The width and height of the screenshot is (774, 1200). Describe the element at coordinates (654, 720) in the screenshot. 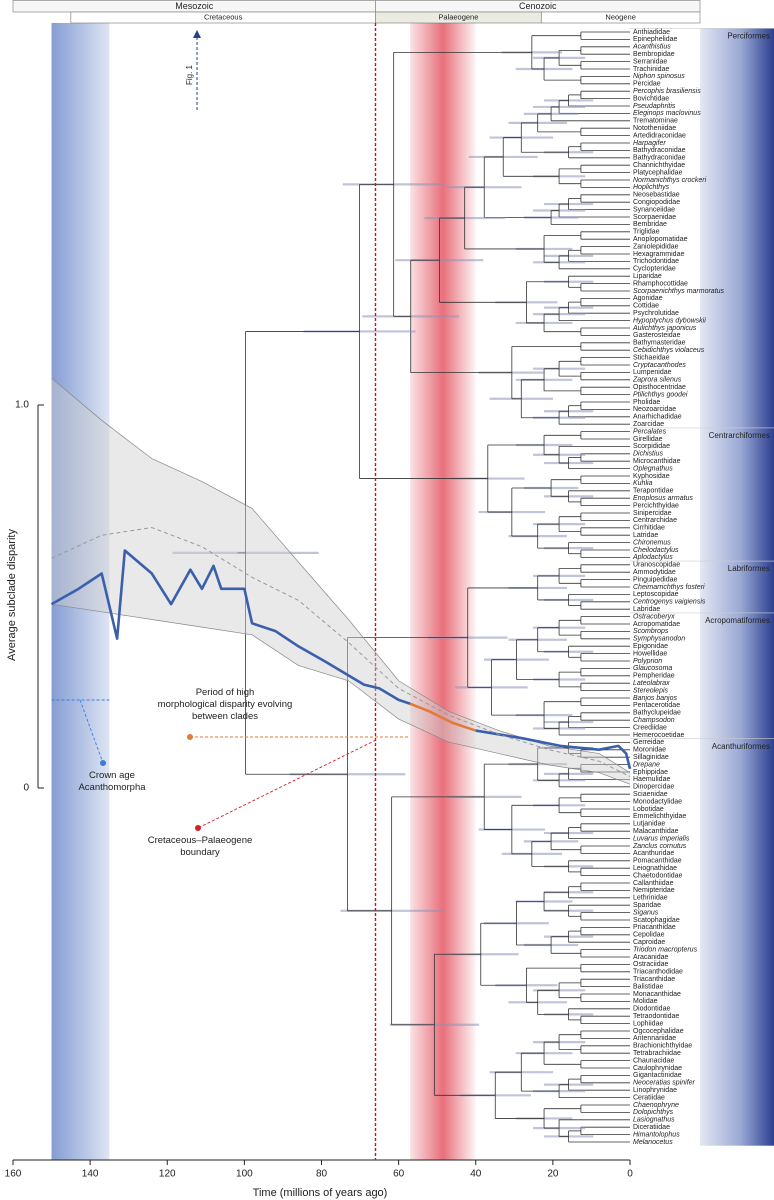

I see `taxon-label: Champsodon` at that location.